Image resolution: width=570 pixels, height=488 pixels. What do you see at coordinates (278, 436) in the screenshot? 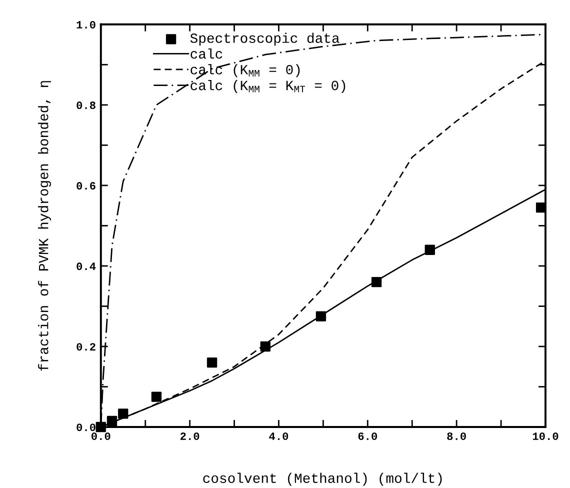
I see `x-tick-label: 4.0` at bounding box center [278, 436].